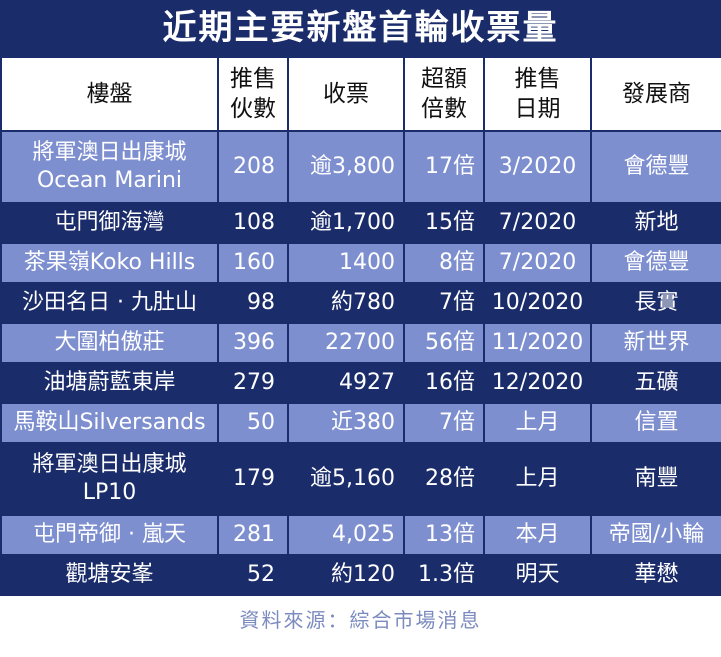 Image resolution: width=721 pixels, height=657 pixels. Describe the element at coordinates (253, 263) in the screenshot. I see `cell-units: 160` at that location.